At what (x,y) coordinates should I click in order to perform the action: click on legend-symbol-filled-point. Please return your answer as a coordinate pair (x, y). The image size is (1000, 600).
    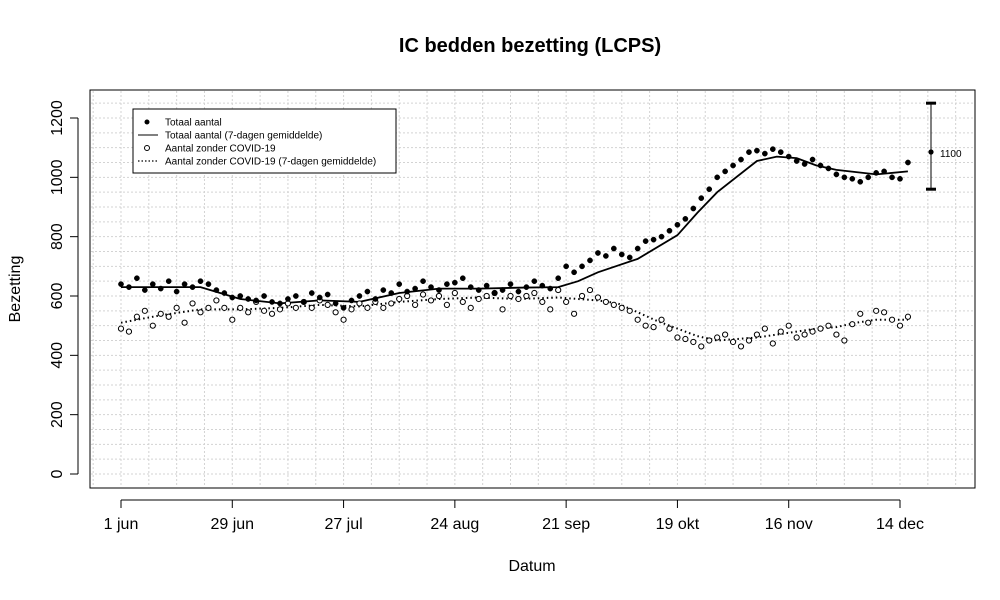
    Looking at the image, I should click on (147, 122).